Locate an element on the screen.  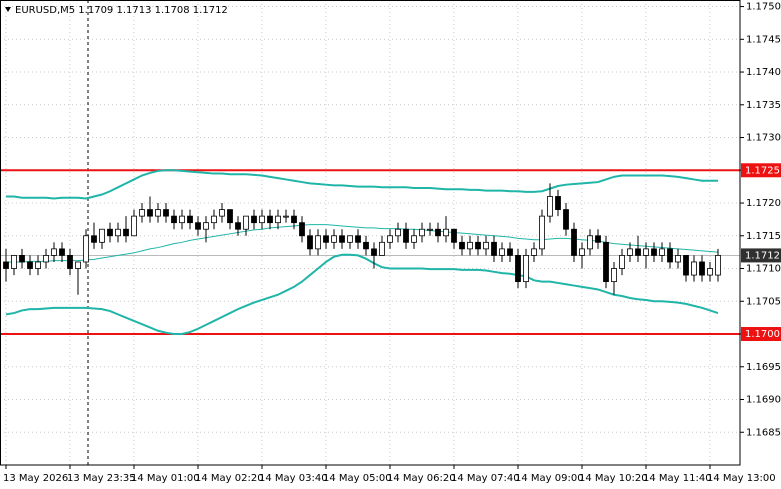
y-tick-label: 1.1705 is located at coordinates (763, 301).